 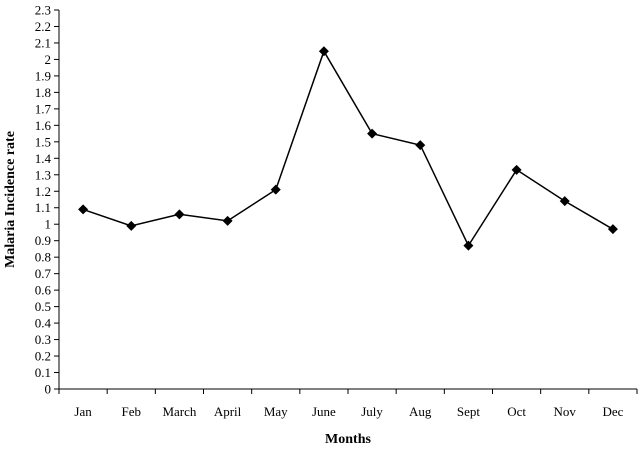 I want to click on x-tick-label: June, so click(x=324, y=411).